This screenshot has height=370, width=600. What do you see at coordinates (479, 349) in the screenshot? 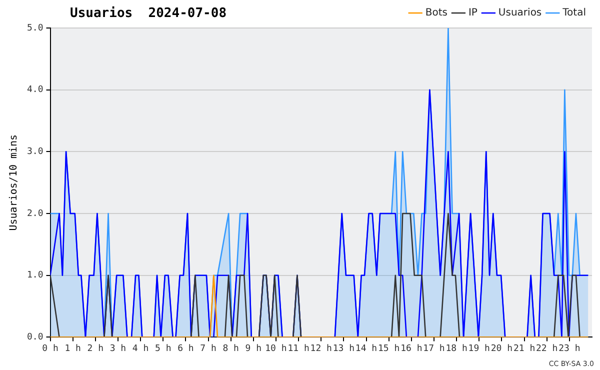
I see `x-tick-label: 19 h` at bounding box center [479, 349].